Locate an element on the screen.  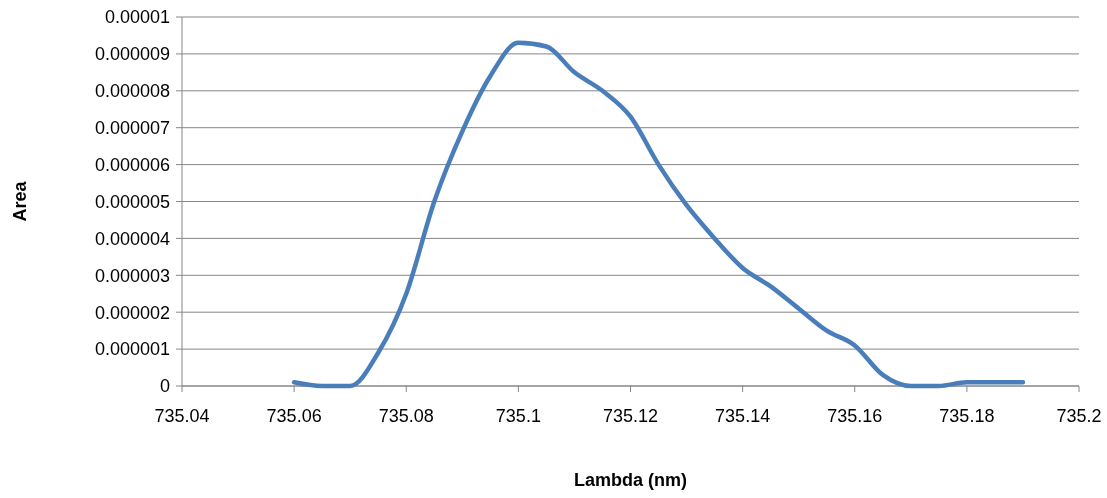
x-tick-label: 735.18 is located at coordinates (967, 416).